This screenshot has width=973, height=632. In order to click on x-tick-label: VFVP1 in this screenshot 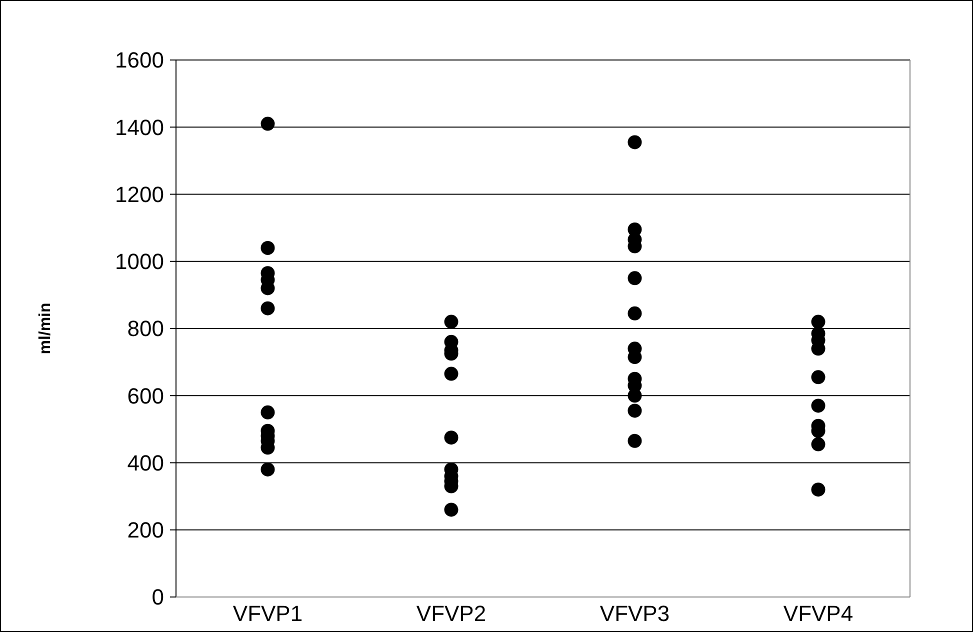, I will do `click(267, 613)`.